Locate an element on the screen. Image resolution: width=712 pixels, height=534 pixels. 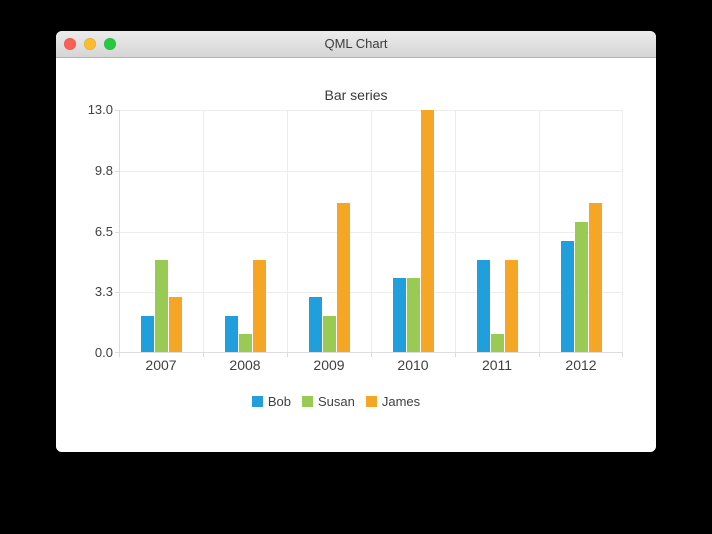
y-axis-line is located at coordinates (119, 231).